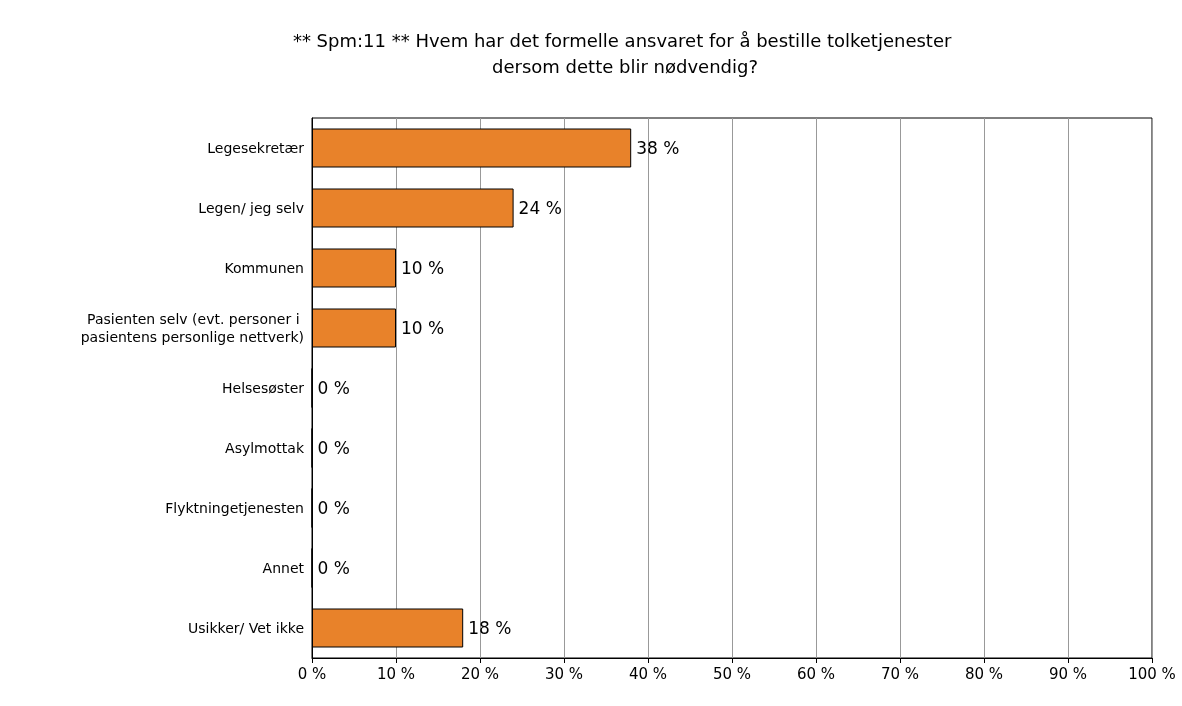  What do you see at coordinates (732, 673) in the screenshot?
I see `x-tick-label: 50 %` at bounding box center [732, 673].